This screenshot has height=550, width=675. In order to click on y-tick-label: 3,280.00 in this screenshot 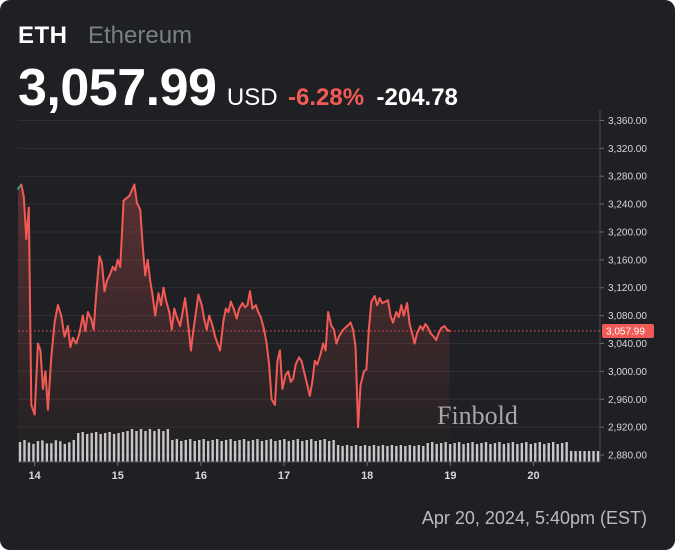, I will do `click(627, 177)`.